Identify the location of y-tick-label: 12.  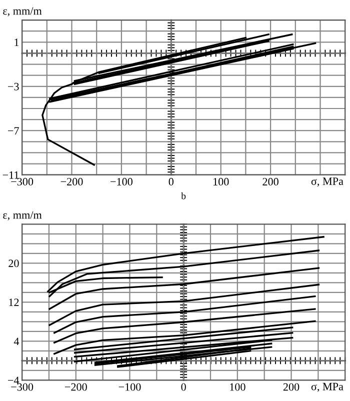
(14, 302).